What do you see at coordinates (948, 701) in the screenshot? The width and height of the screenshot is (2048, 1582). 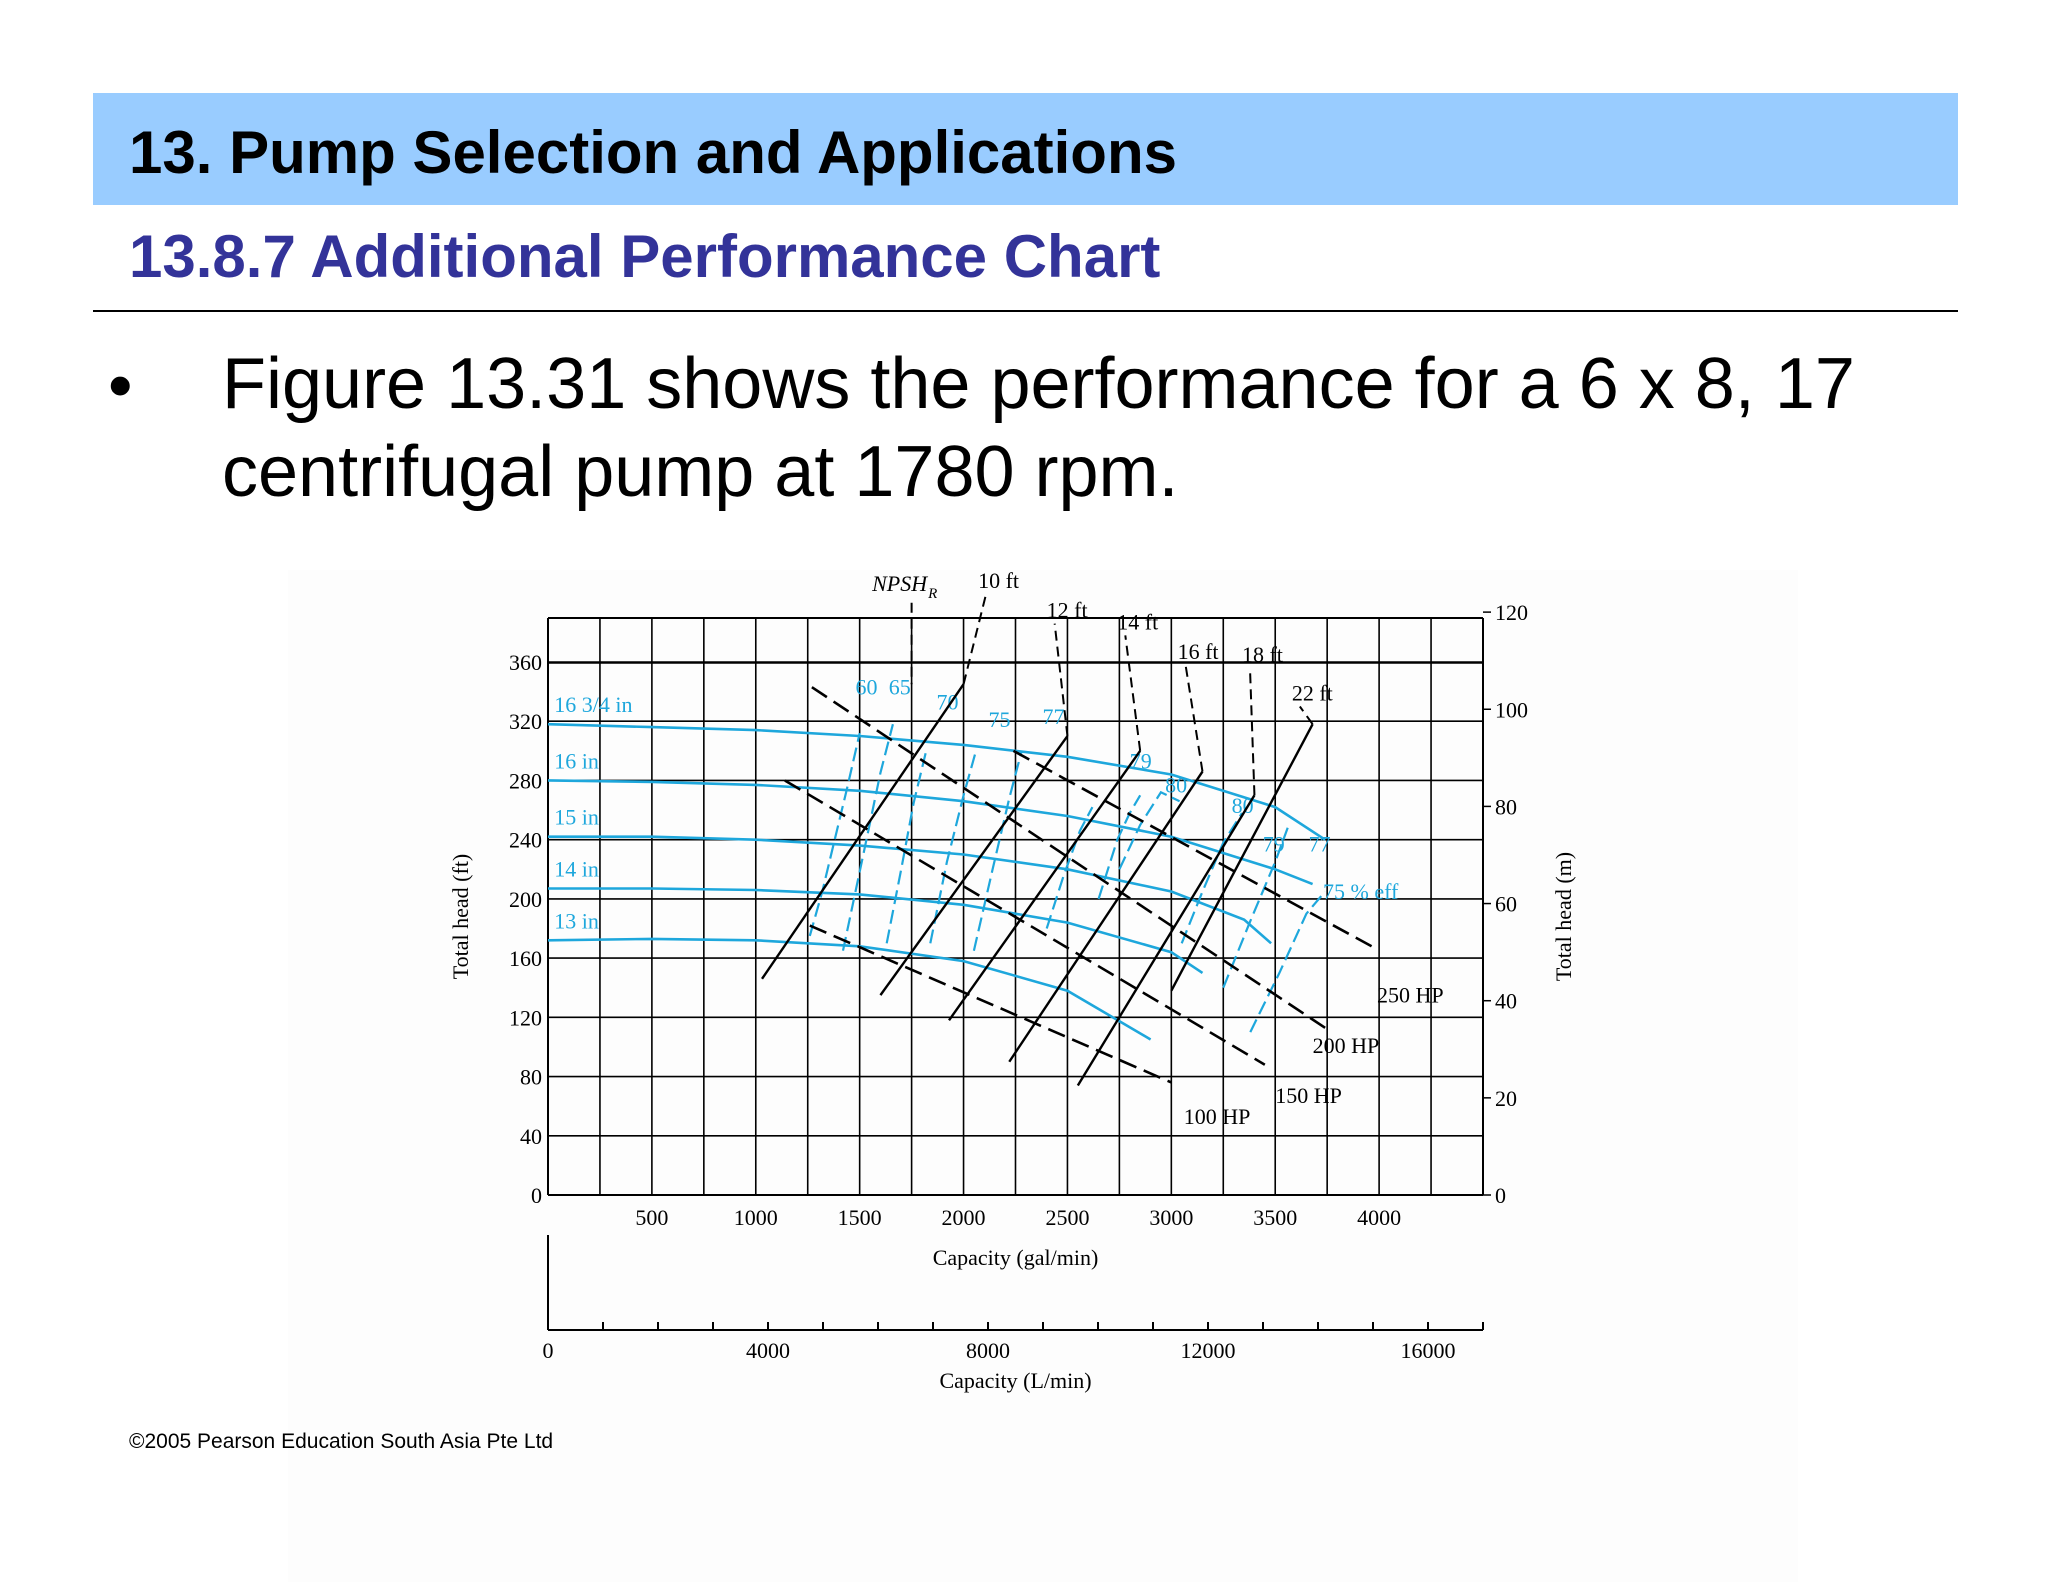 I see `efficiency-label: 70` at bounding box center [948, 701].